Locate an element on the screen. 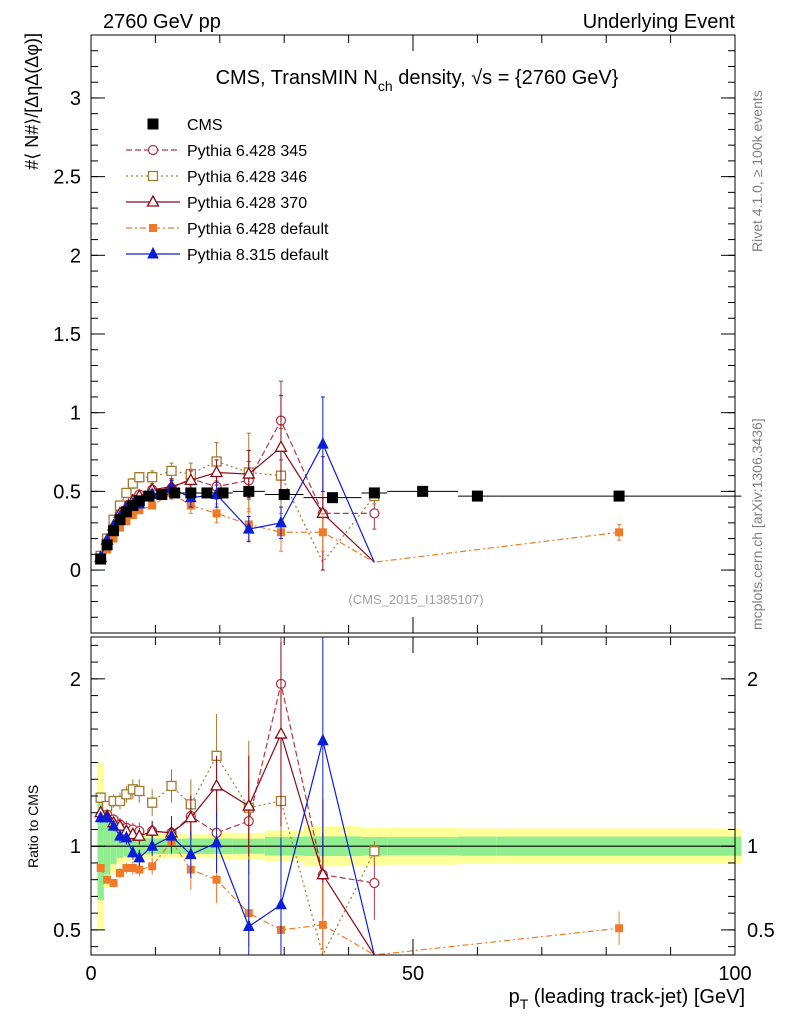 Image resolution: width=786 pixels, height=1024 pixels. header-left: 2760 GeV pp is located at coordinates (162, 22).